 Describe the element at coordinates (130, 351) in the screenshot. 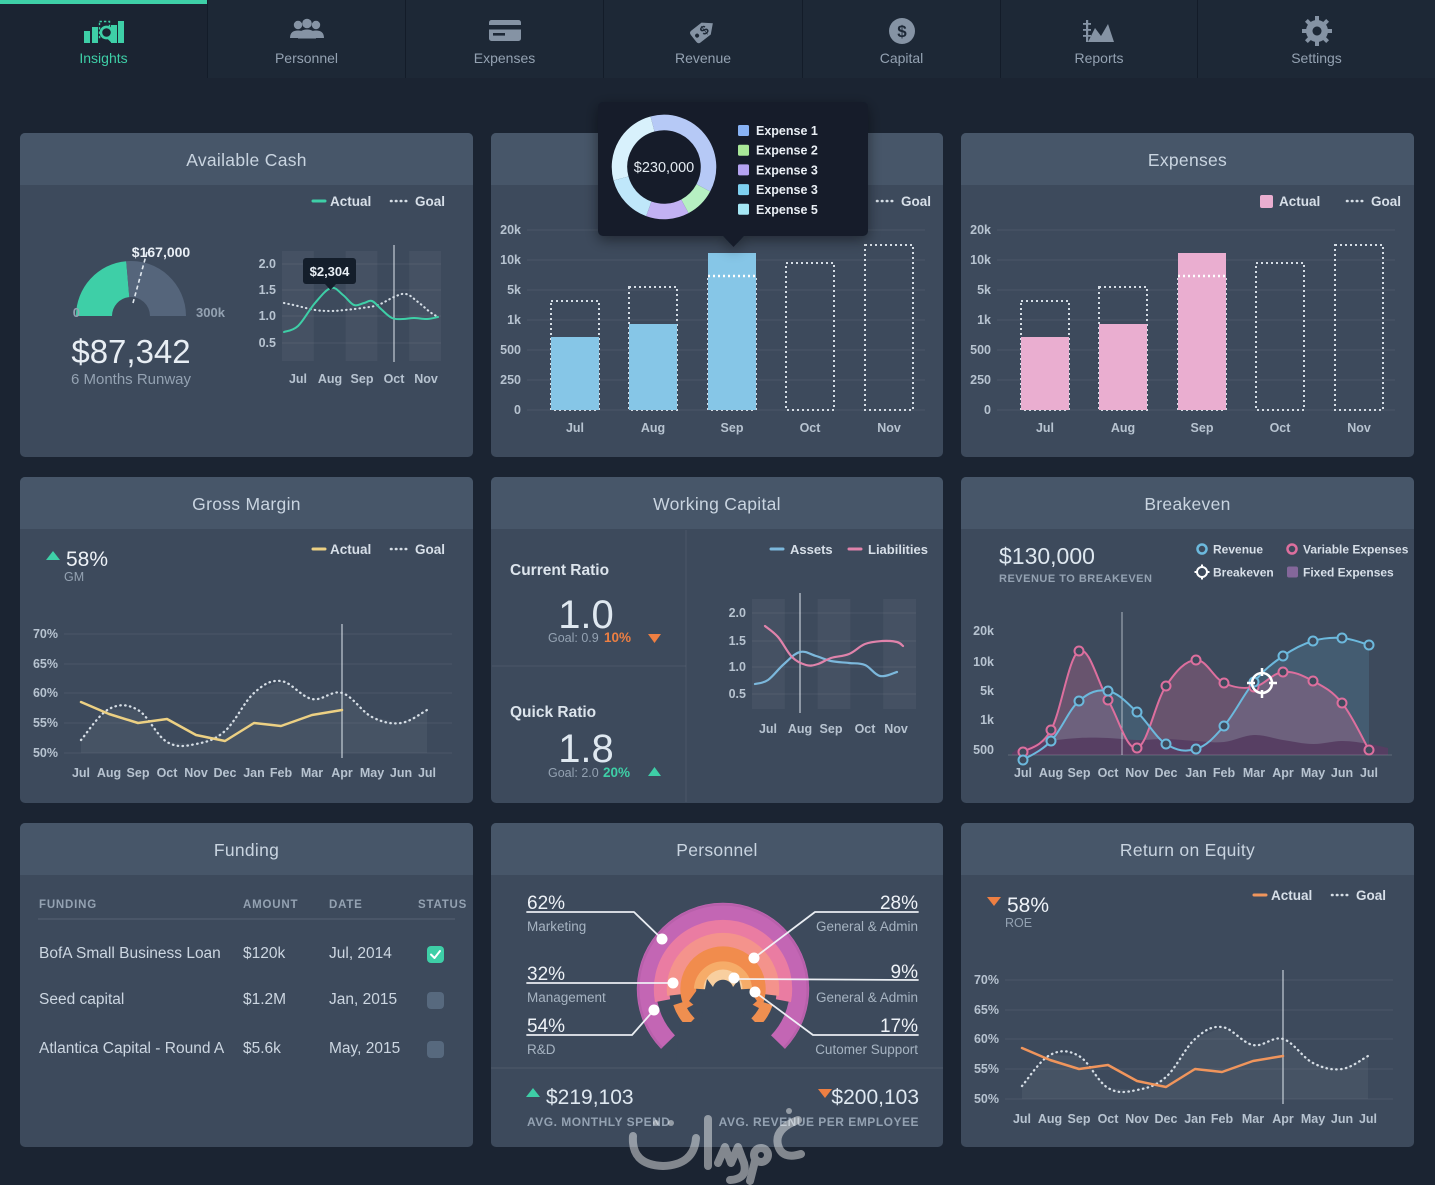

I see `svg-text: $87,342` at that location.